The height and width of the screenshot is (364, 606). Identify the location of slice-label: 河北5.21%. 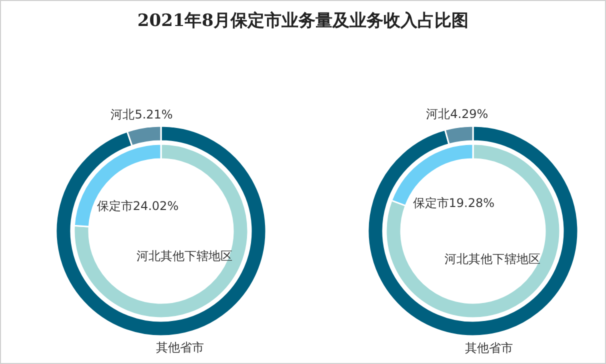
(141, 115).